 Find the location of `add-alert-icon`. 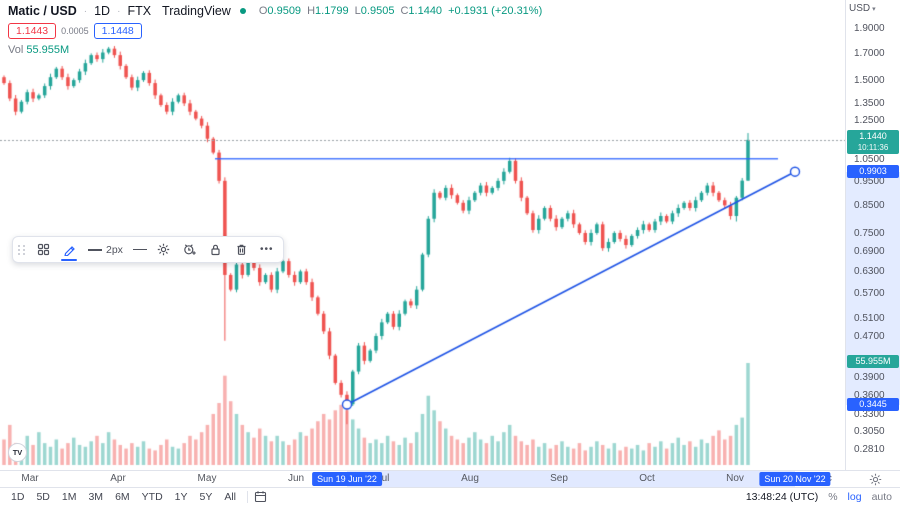

add-alert-icon is located at coordinates (190, 249).